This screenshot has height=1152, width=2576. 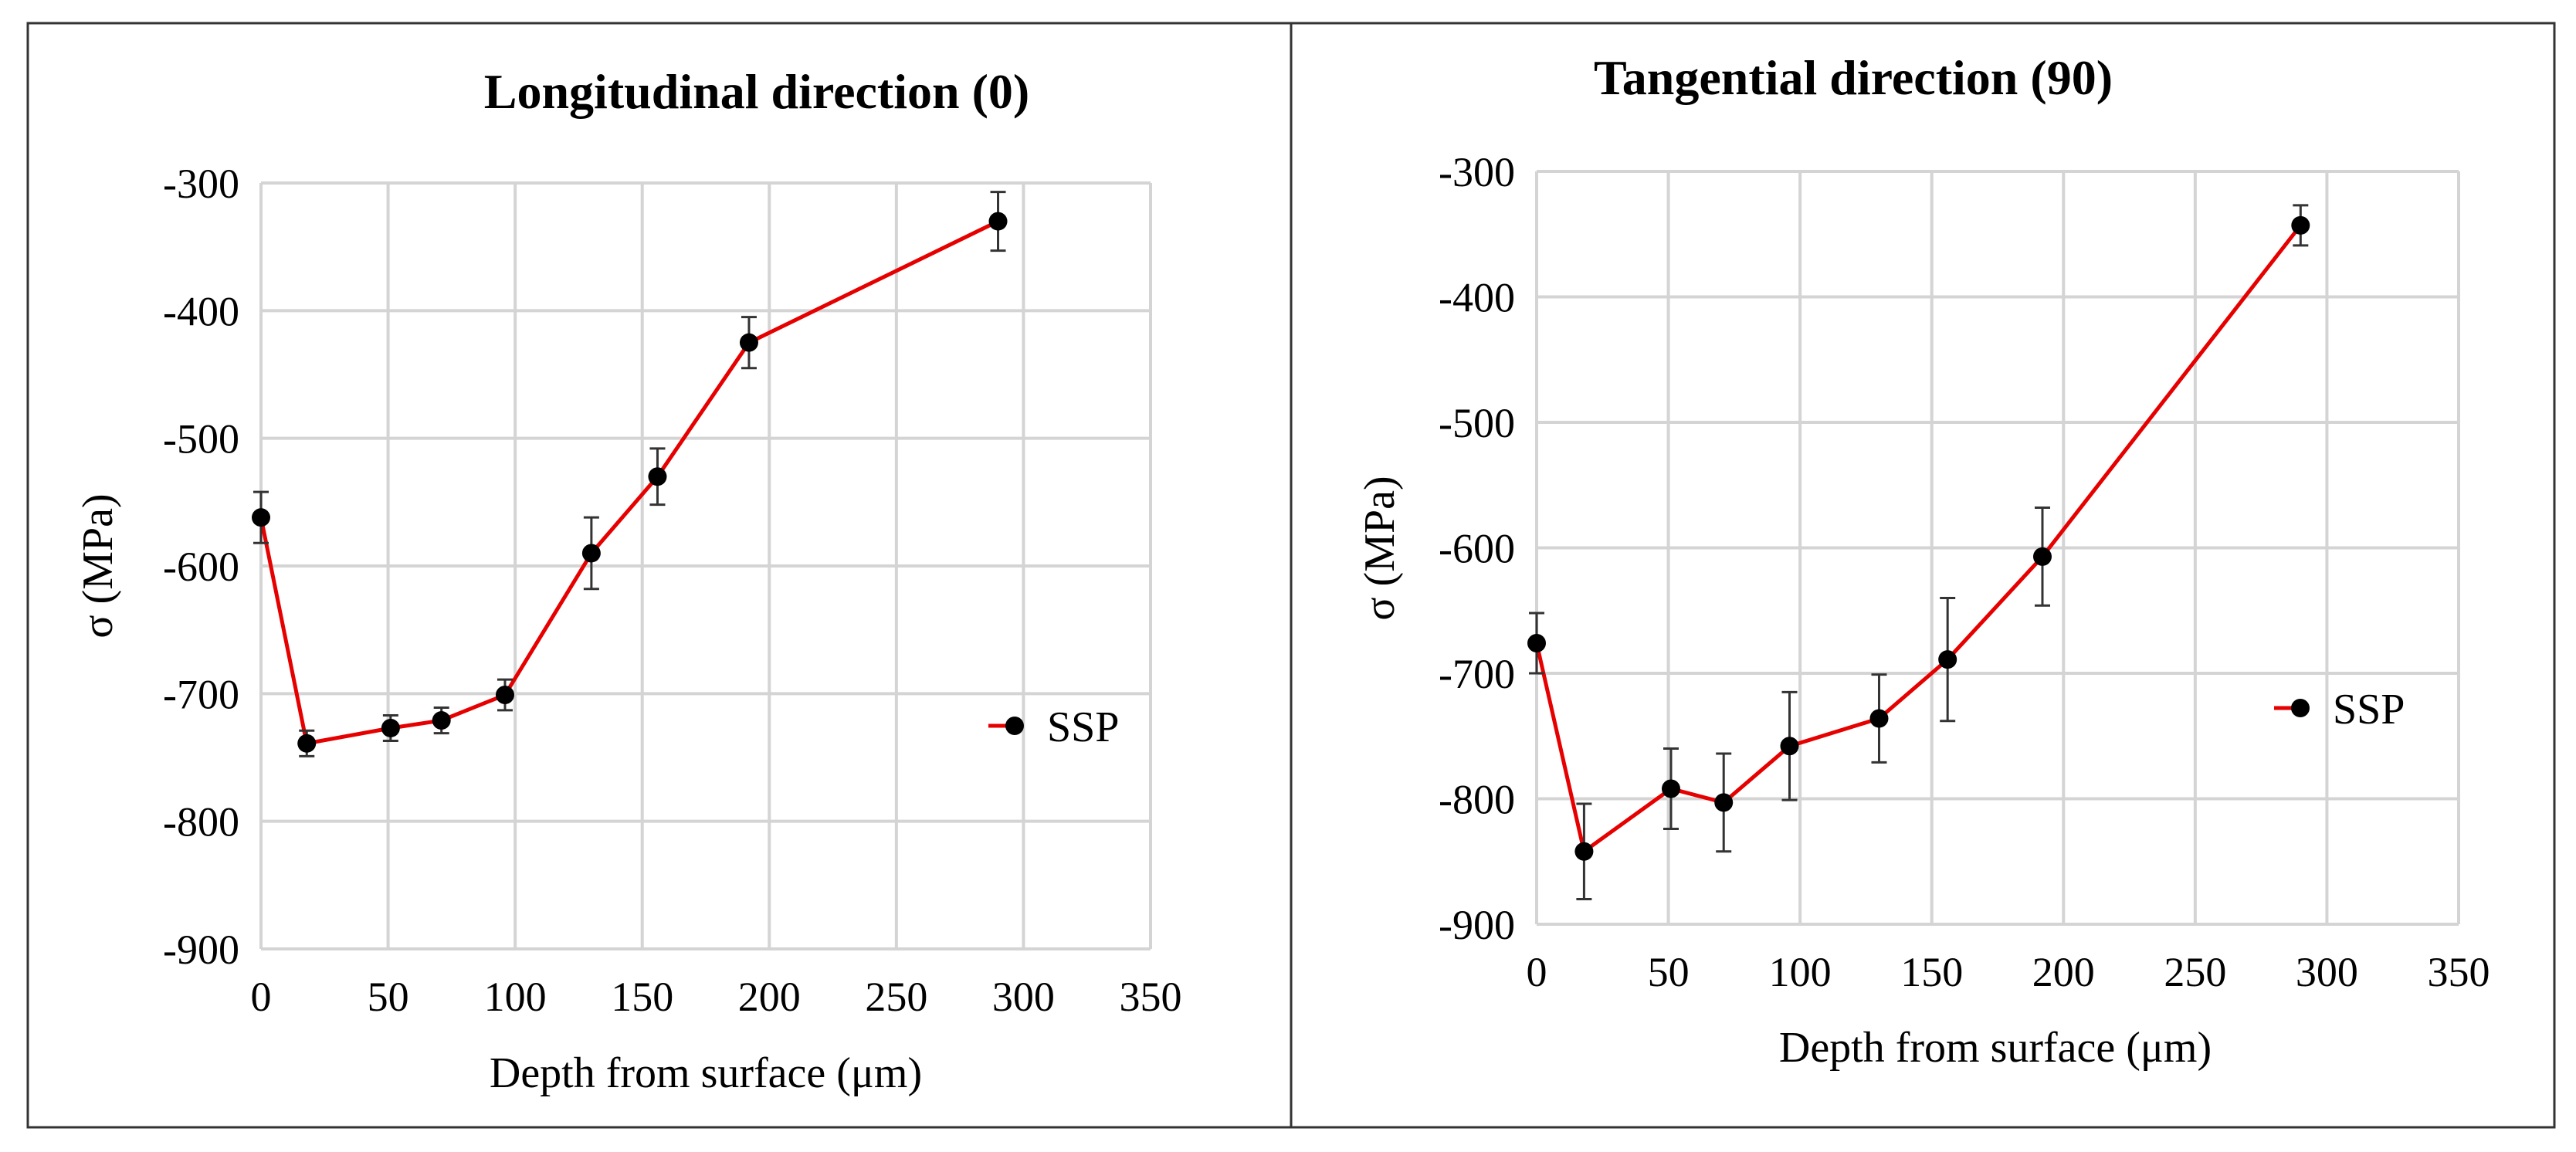 I want to click on series-line, so click(x=629, y=482).